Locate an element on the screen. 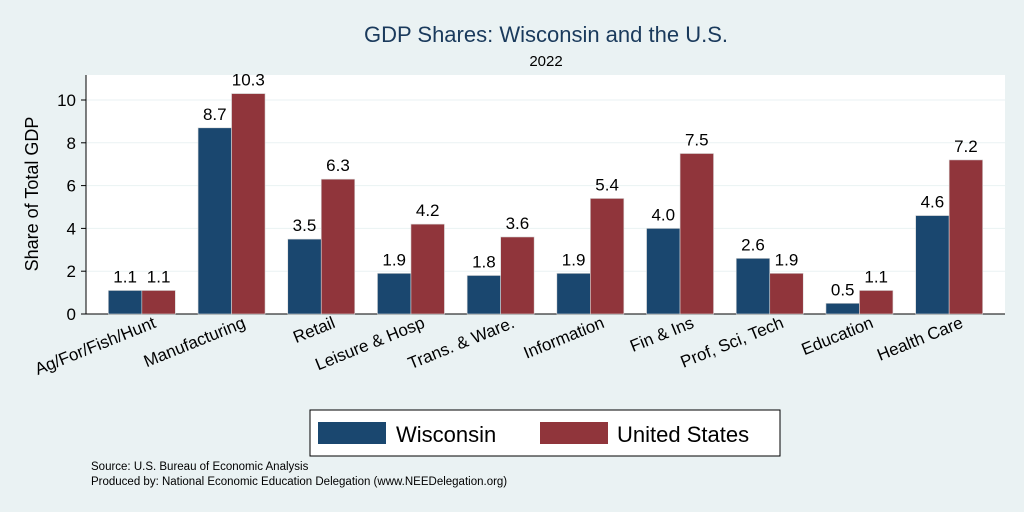 The image size is (1024, 512). category-label: Ag/For/Fish/Hunt is located at coordinates (95, 346).